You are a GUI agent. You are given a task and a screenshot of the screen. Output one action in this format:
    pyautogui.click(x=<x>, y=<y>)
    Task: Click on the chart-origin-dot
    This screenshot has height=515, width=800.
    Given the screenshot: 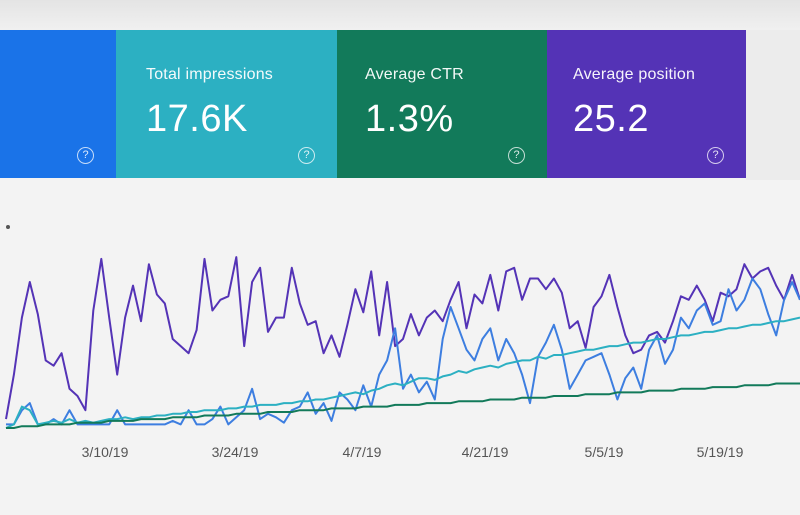 What is the action you would take?
    pyautogui.click(x=8, y=227)
    